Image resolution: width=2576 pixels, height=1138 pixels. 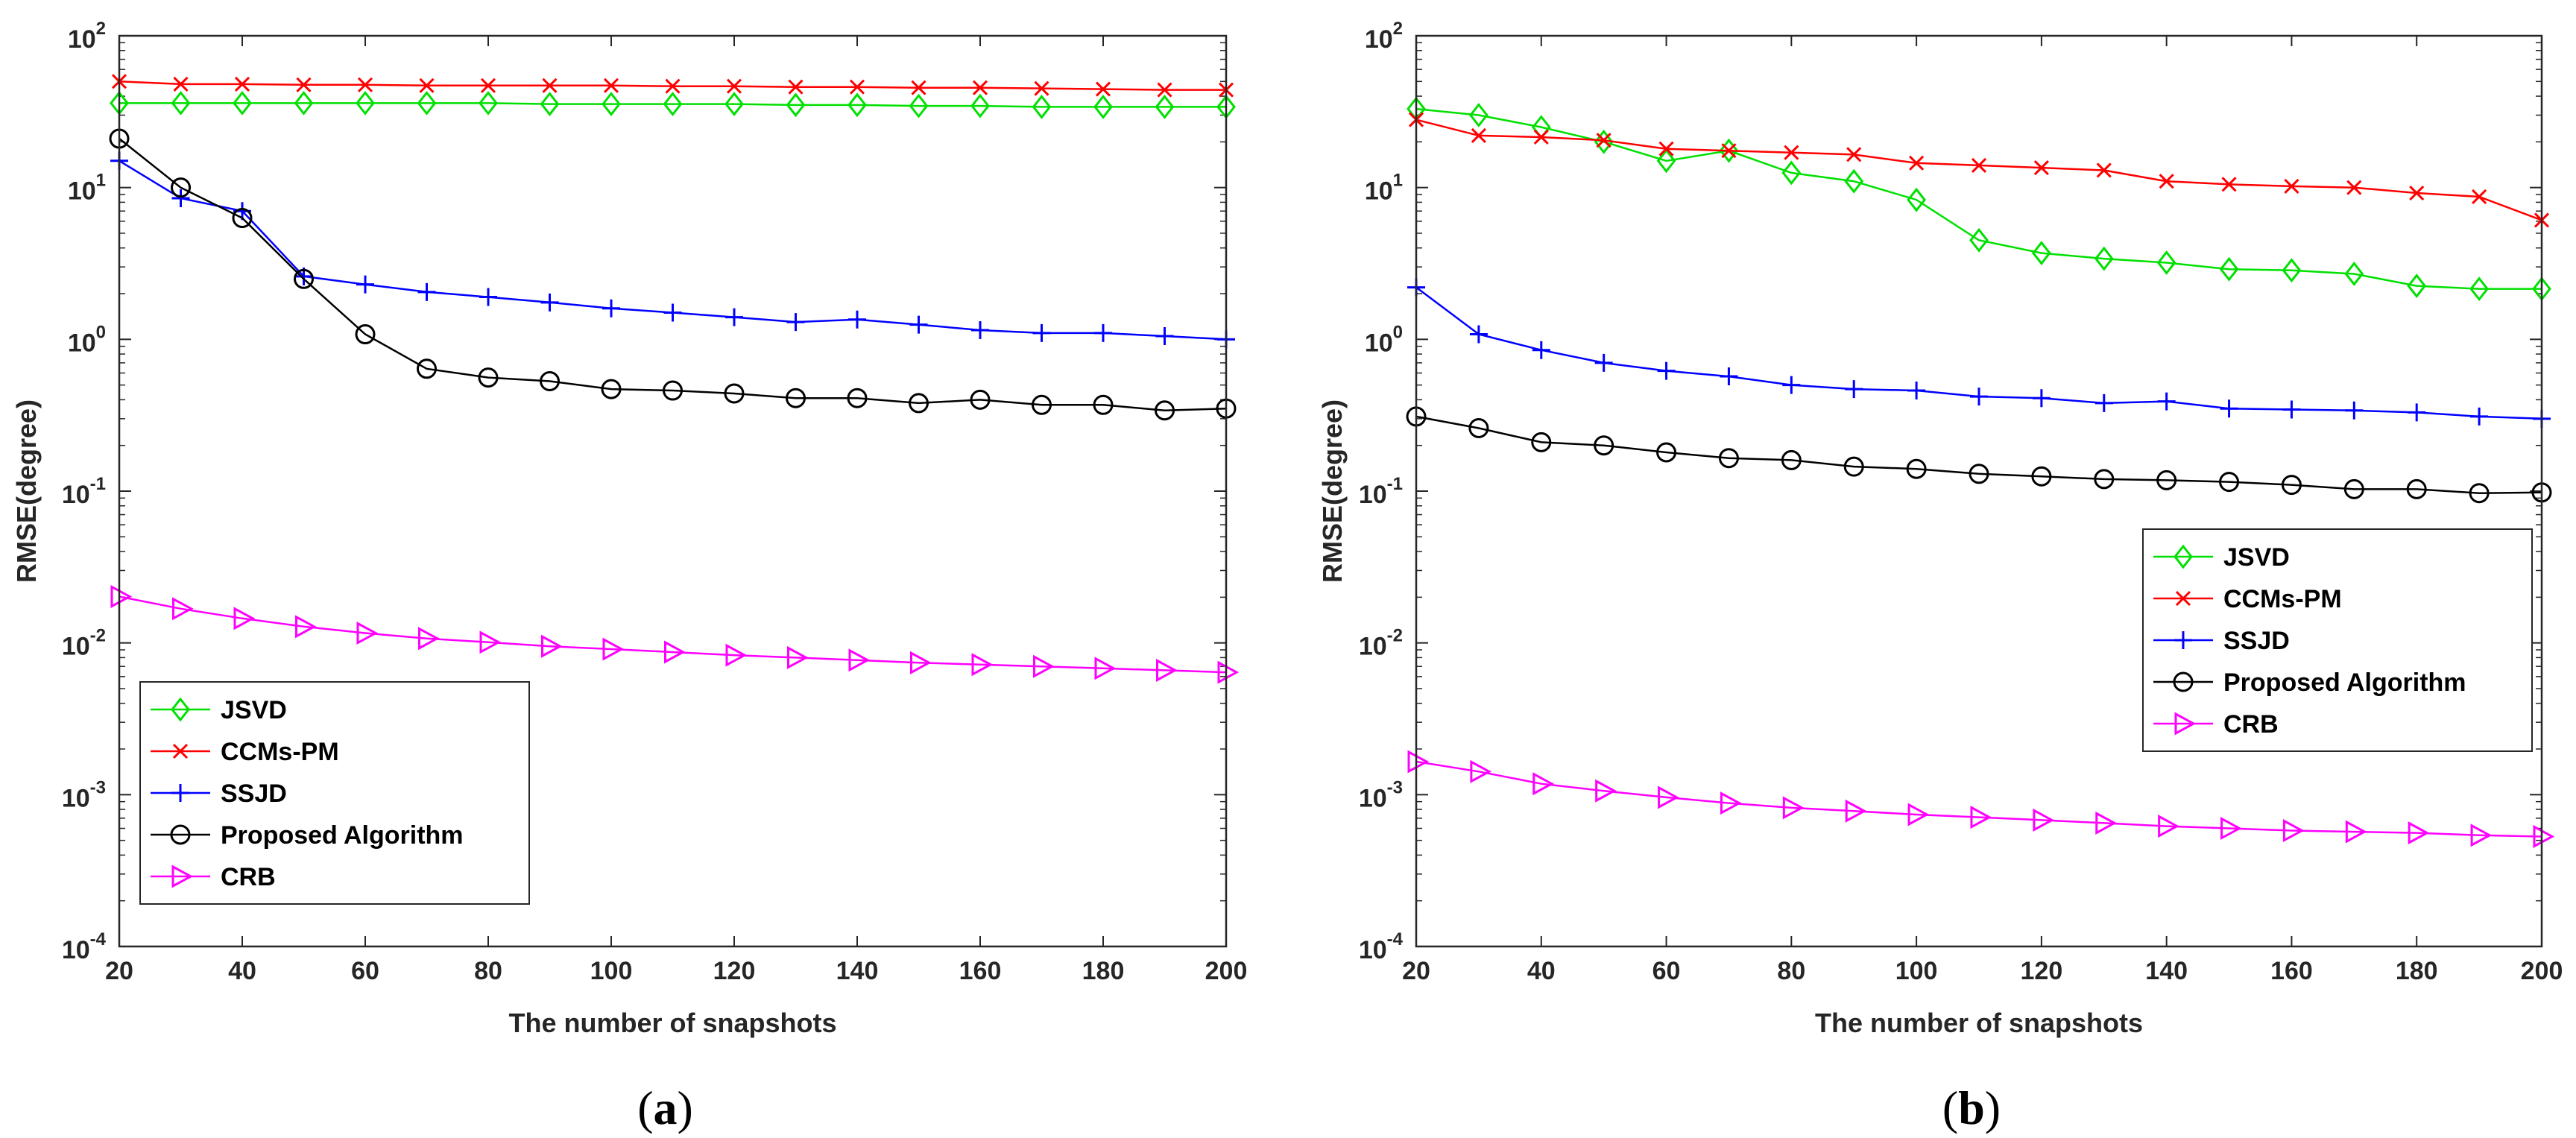 I want to click on y-axis-label: RMSE(degree), so click(x=26, y=491).